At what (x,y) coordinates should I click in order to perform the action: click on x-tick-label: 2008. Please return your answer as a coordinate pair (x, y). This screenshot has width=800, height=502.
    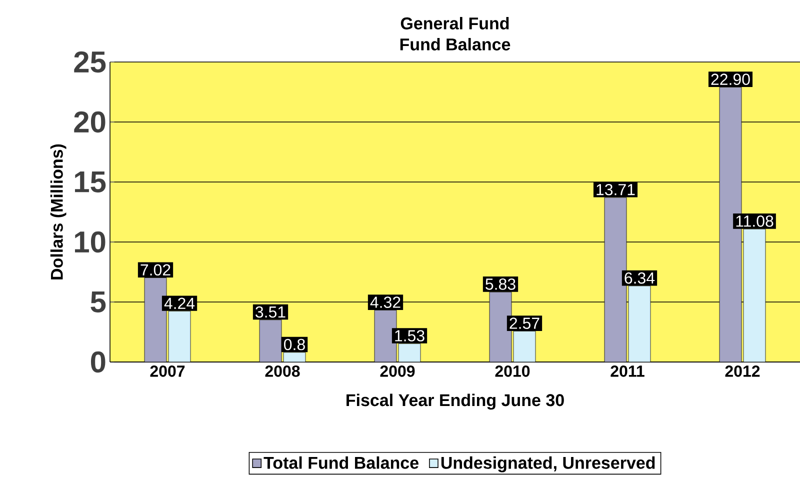
    Looking at the image, I should click on (282, 371).